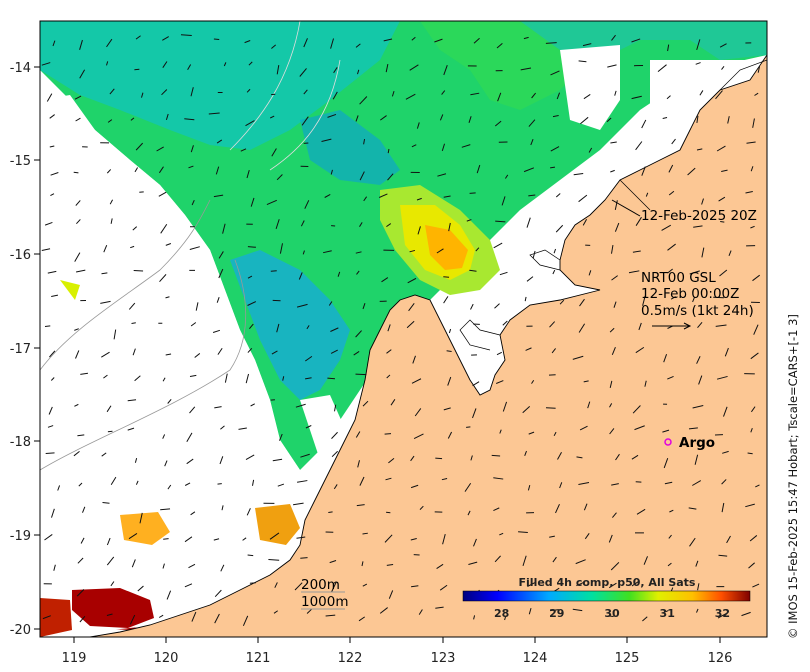 Image resolution: width=810 pixels, height=672 pixels. Describe the element at coordinates (20, 442) in the screenshot. I see `y-tick-label: -18` at that location.